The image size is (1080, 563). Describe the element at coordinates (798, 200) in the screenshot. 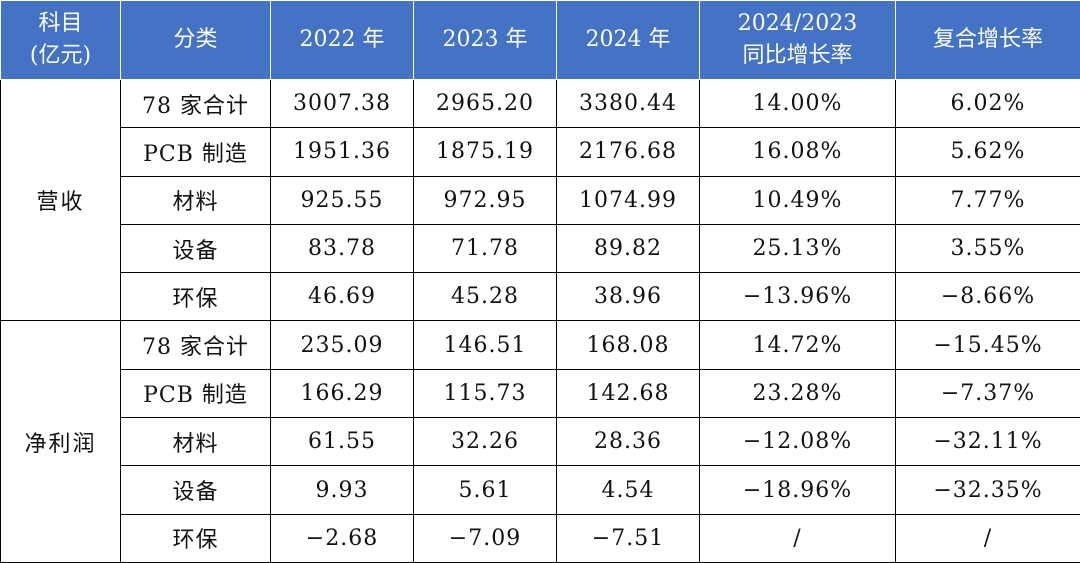

I see `value-yoy: 10.49%` at that location.